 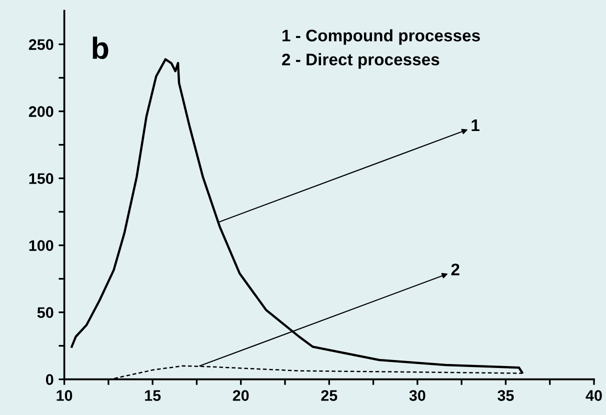 What do you see at coordinates (240, 395) in the screenshot?
I see `x-tick-label: 20` at bounding box center [240, 395].